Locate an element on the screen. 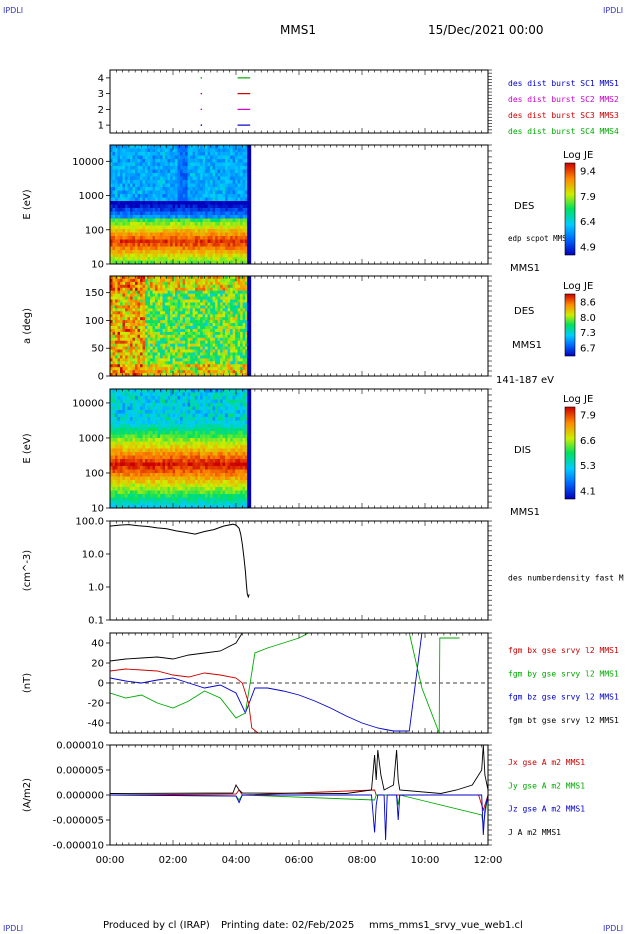 Image resolution: width=630 pixels, height=934 pixels. legend-entry: des dist burst SC1 MMS1 is located at coordinates (563, 83).